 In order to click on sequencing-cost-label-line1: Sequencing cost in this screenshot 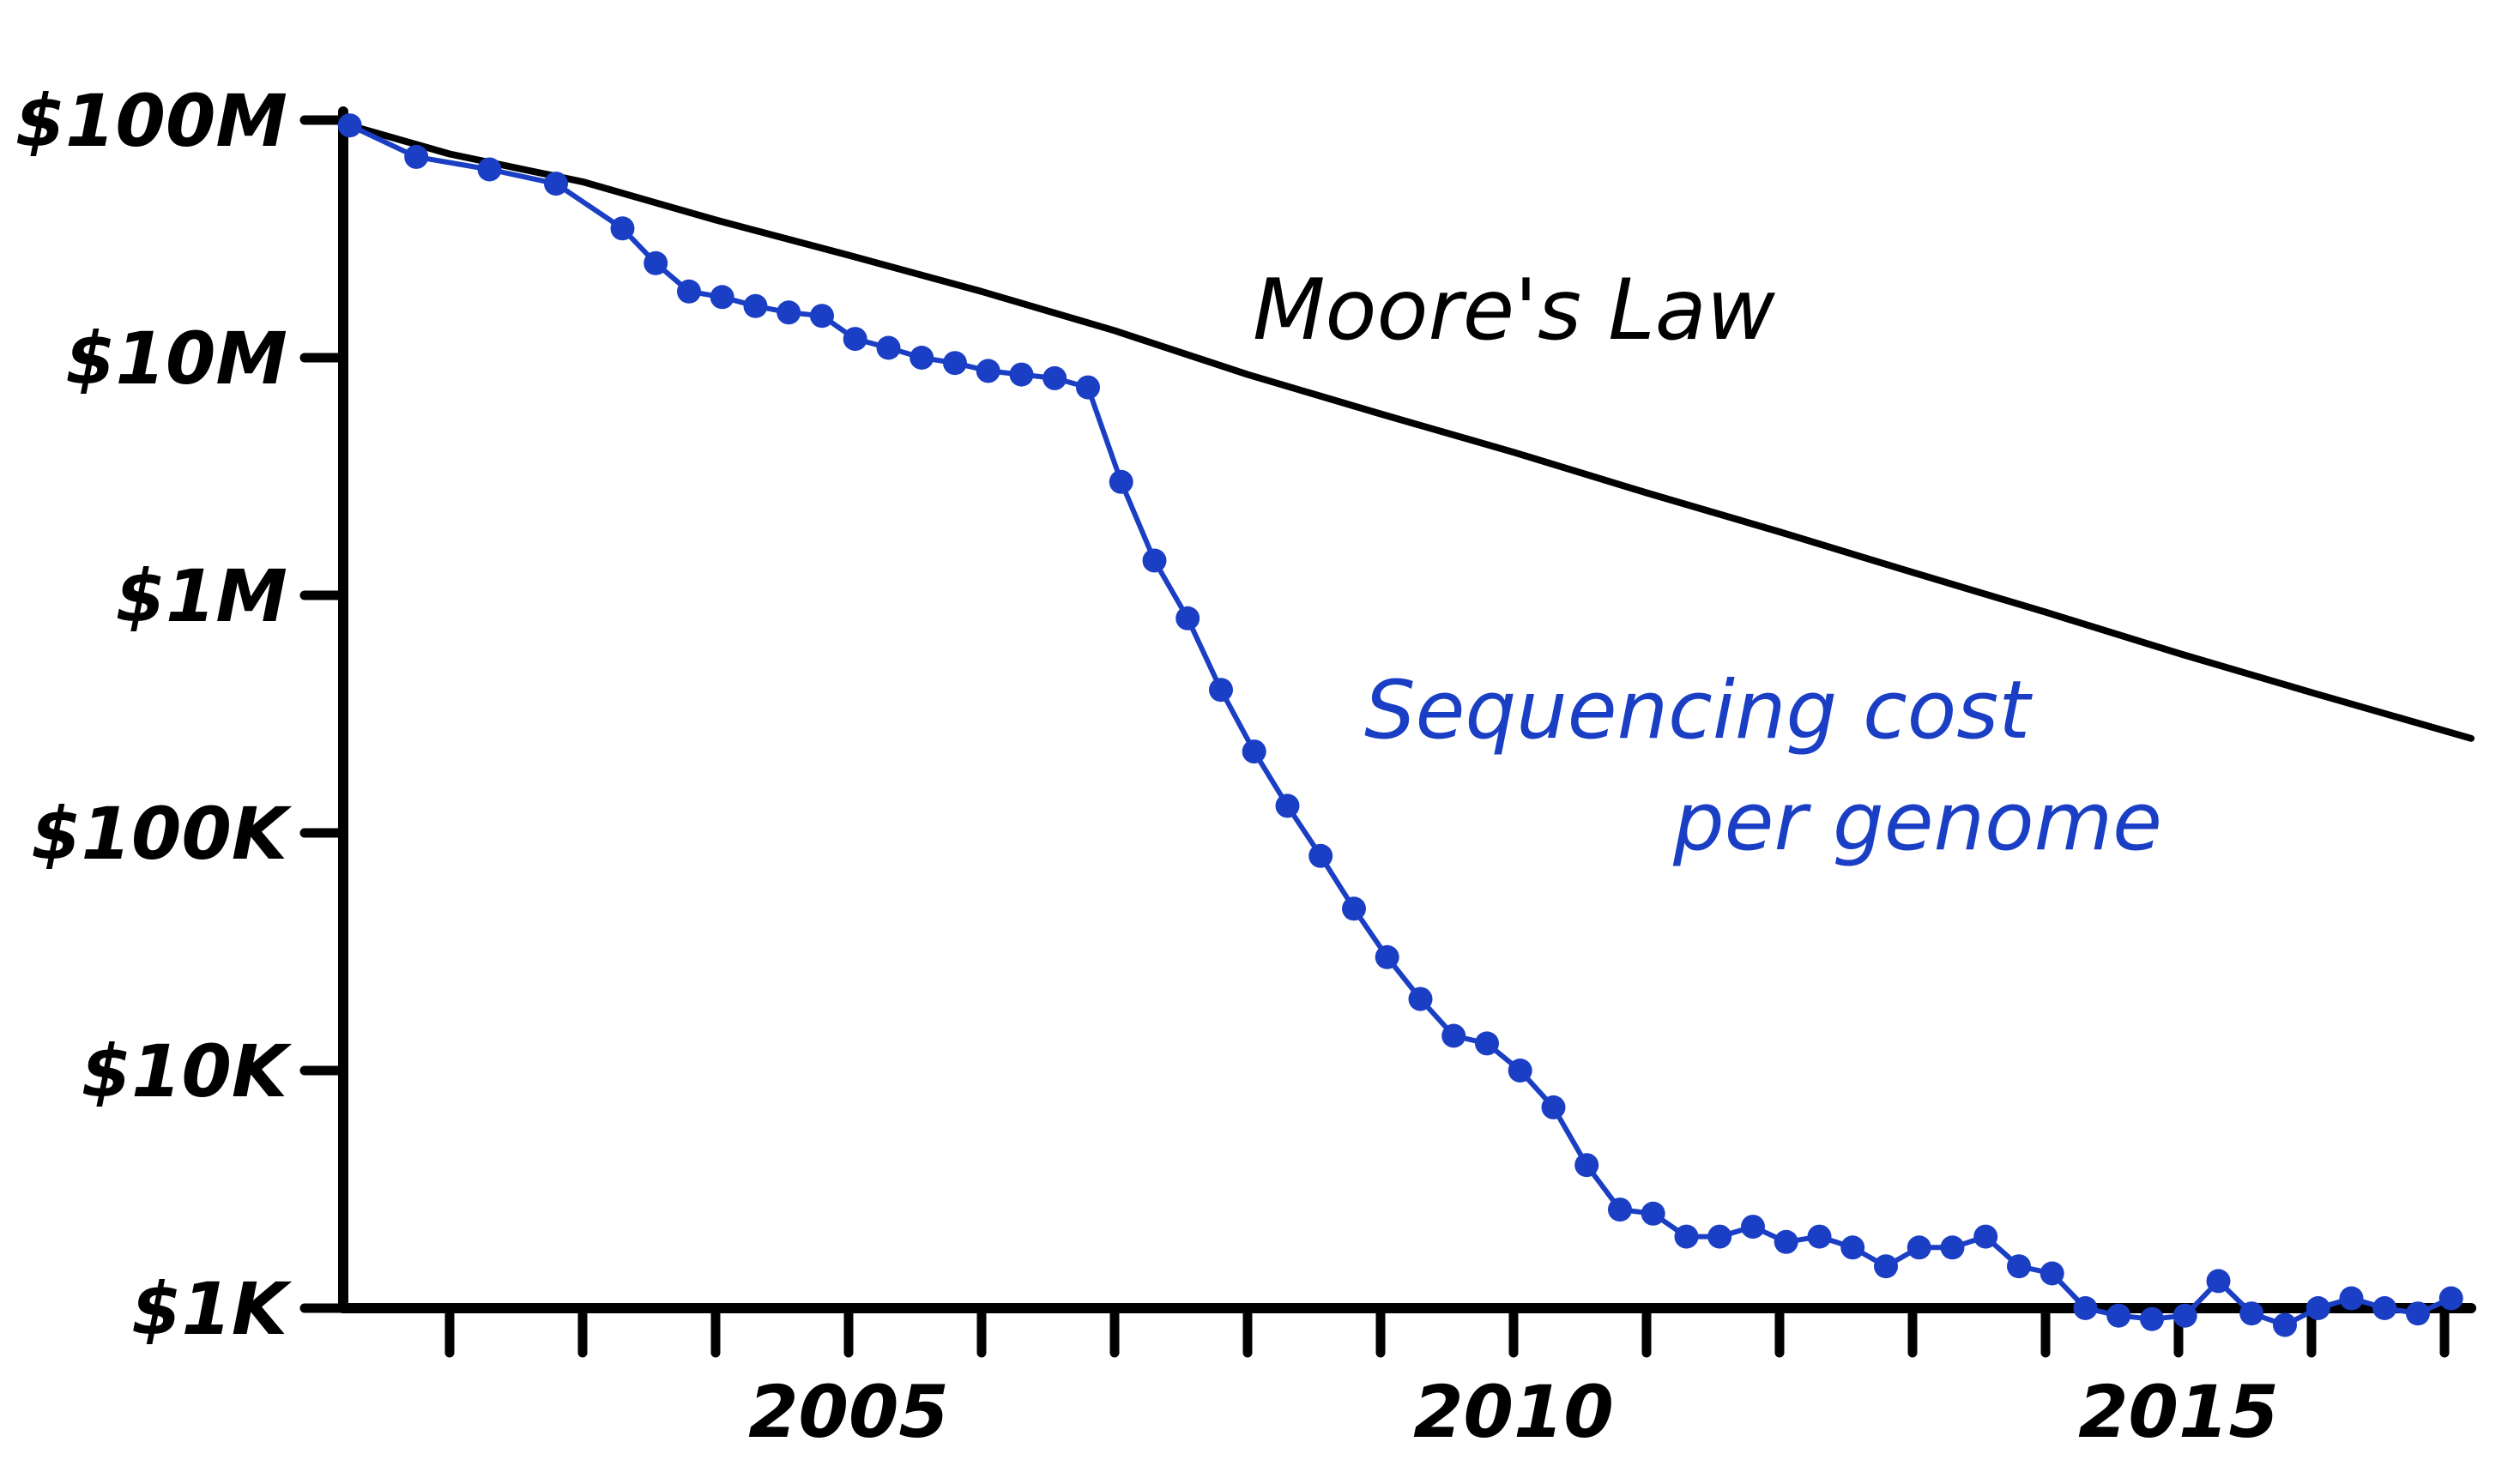, I will do `click(1699, 710)`.